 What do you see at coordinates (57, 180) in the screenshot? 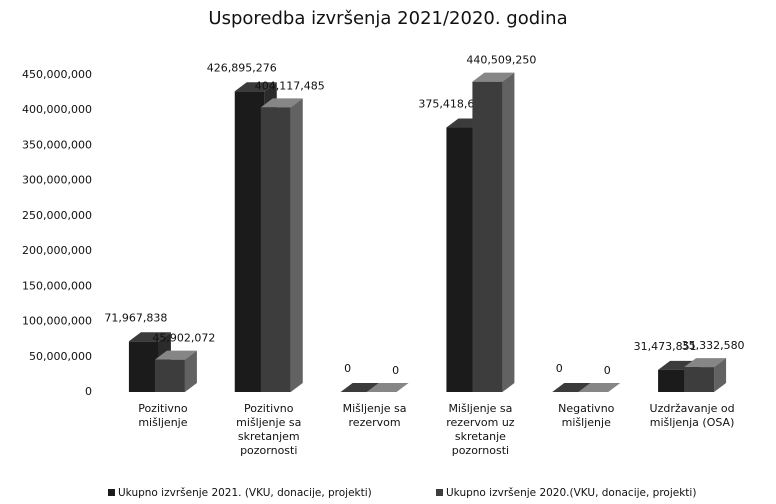
I see `y-tick-label: 300,000,000` at bounding box center [57, 180].